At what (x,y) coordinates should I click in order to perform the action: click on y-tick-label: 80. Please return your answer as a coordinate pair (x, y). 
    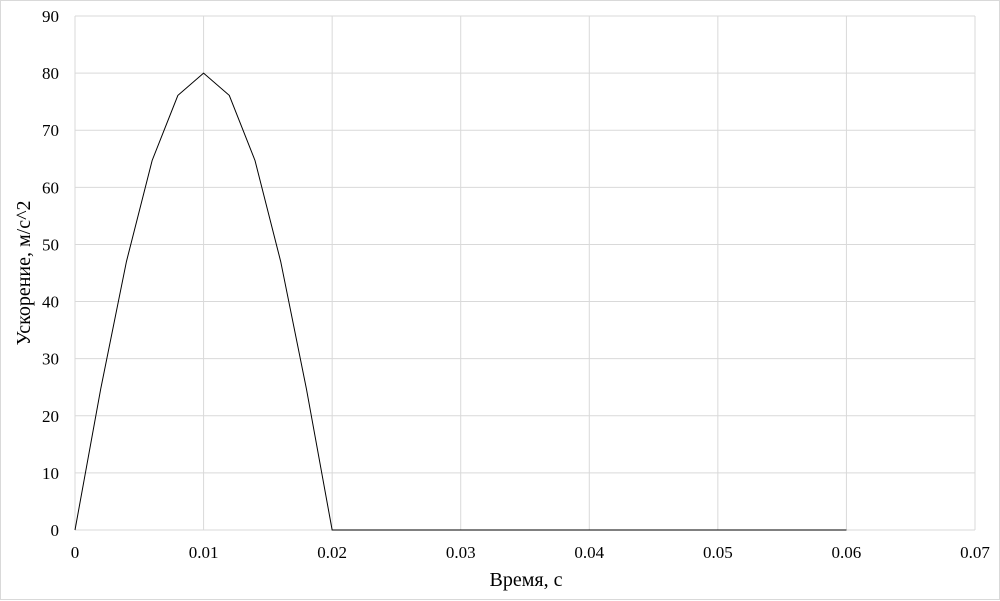
    Looking at the image, I should click on (50, 73).